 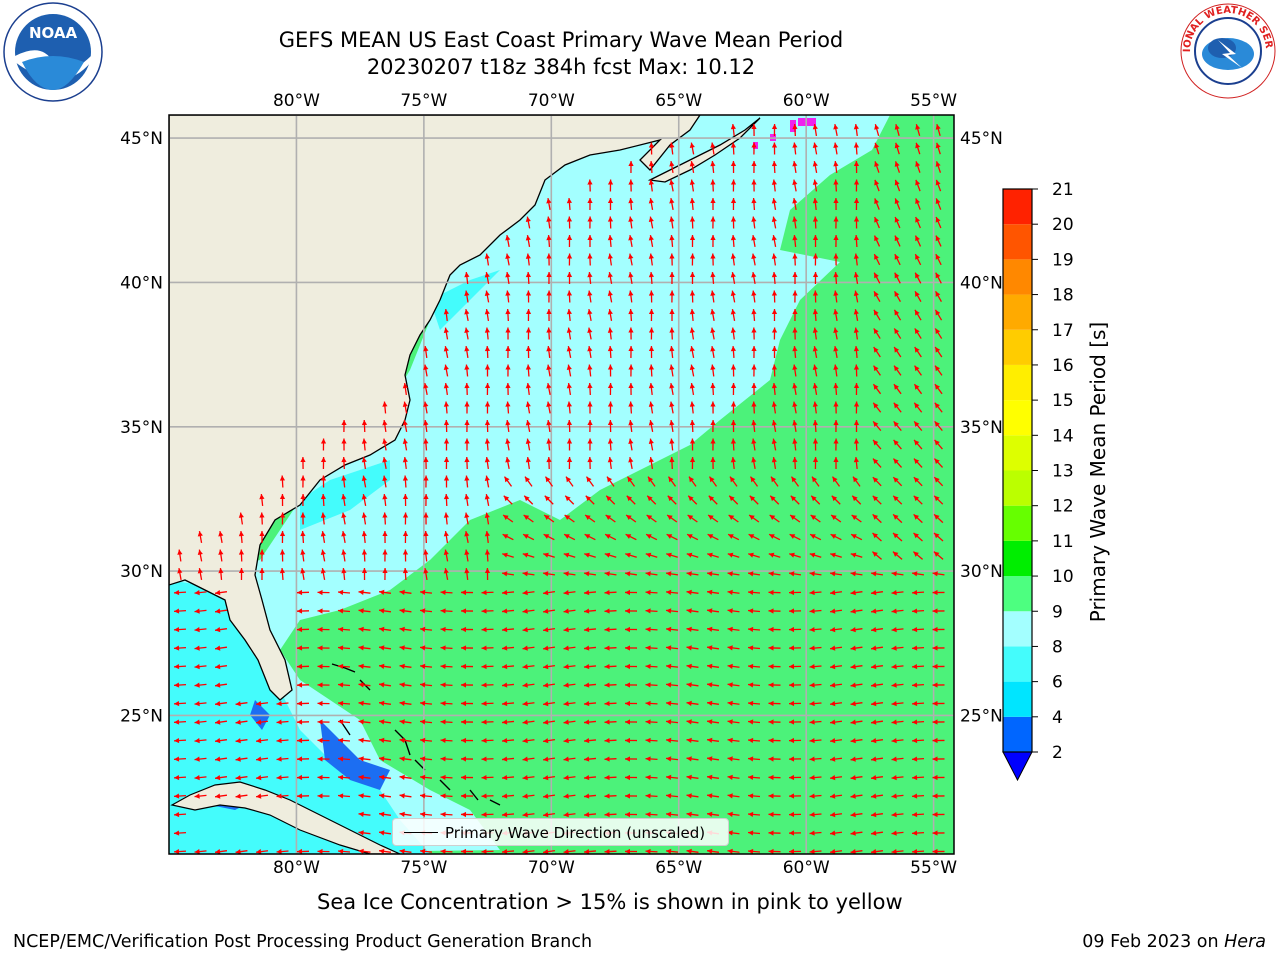 What do you see at coordinates (1063, 260) in the screenshot?
I see `colorbar-tick-label: 19` at bounding box center [1063, 260].